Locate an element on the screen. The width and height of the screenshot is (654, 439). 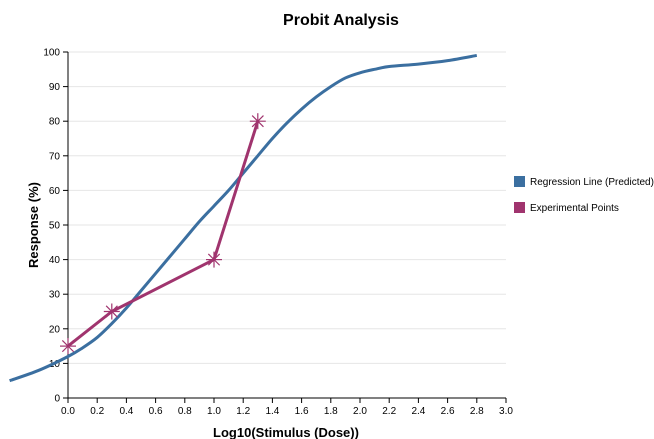
y-tick-label: 20 is located at coordinates (55, 329).